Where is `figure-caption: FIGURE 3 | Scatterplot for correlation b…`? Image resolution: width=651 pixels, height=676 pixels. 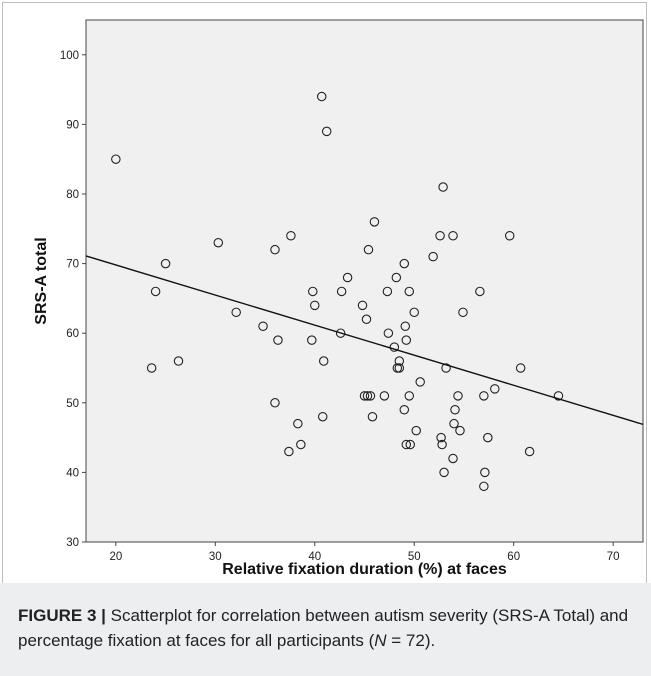
figure-caption: FIGURE 3 | Scatterplot for correlation b… is located at coordinates (328, 628).